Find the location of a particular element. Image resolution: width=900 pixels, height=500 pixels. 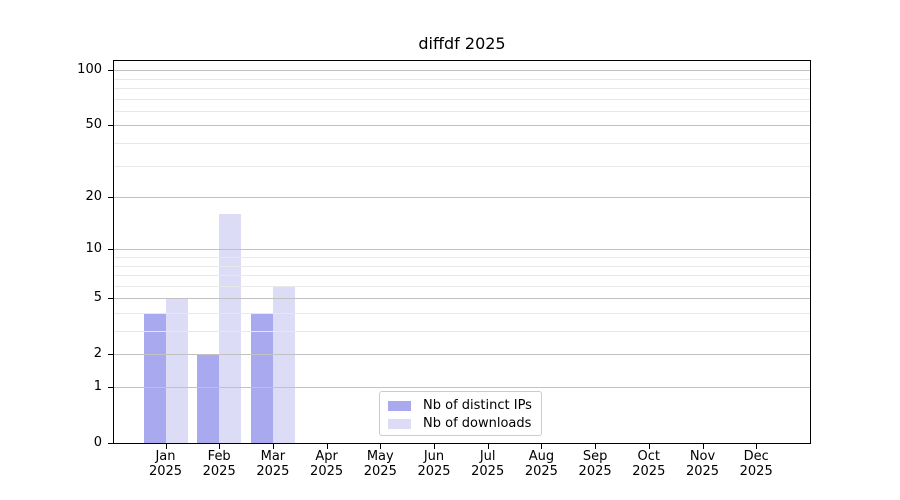

x-tick-label: Jul 2025 is located at coordinates (488, 464).